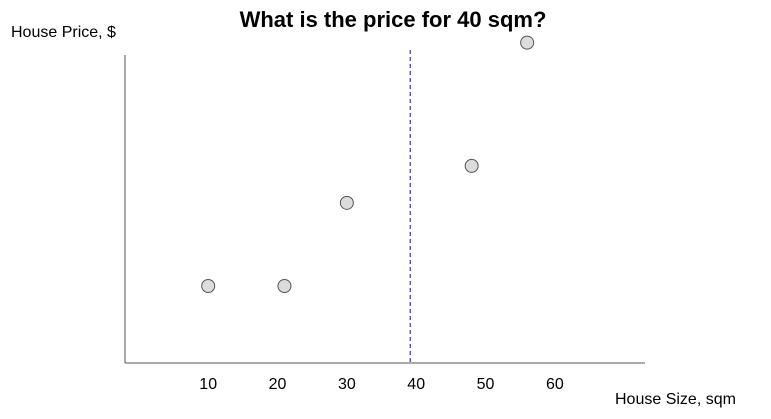 This screenshot has width=771, height=419. Describe the element at coordinates (208, 384) in the screenshot. I see `x-tick-label: 10` at that location.